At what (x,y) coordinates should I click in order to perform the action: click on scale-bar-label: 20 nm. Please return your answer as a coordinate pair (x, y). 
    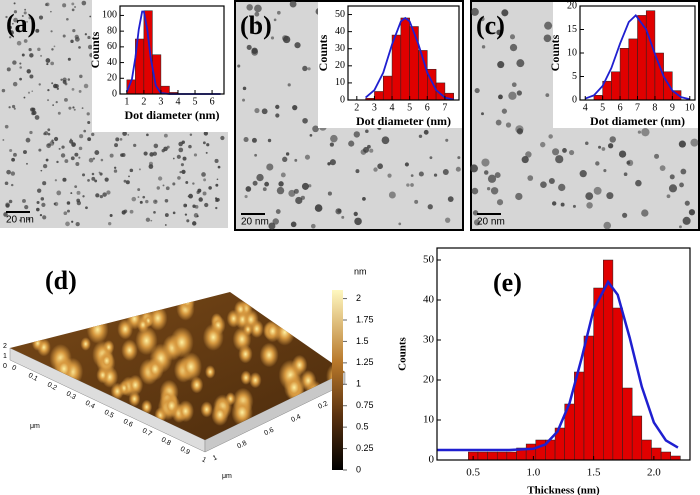
    Looking at the image, I should click on (20, 220).